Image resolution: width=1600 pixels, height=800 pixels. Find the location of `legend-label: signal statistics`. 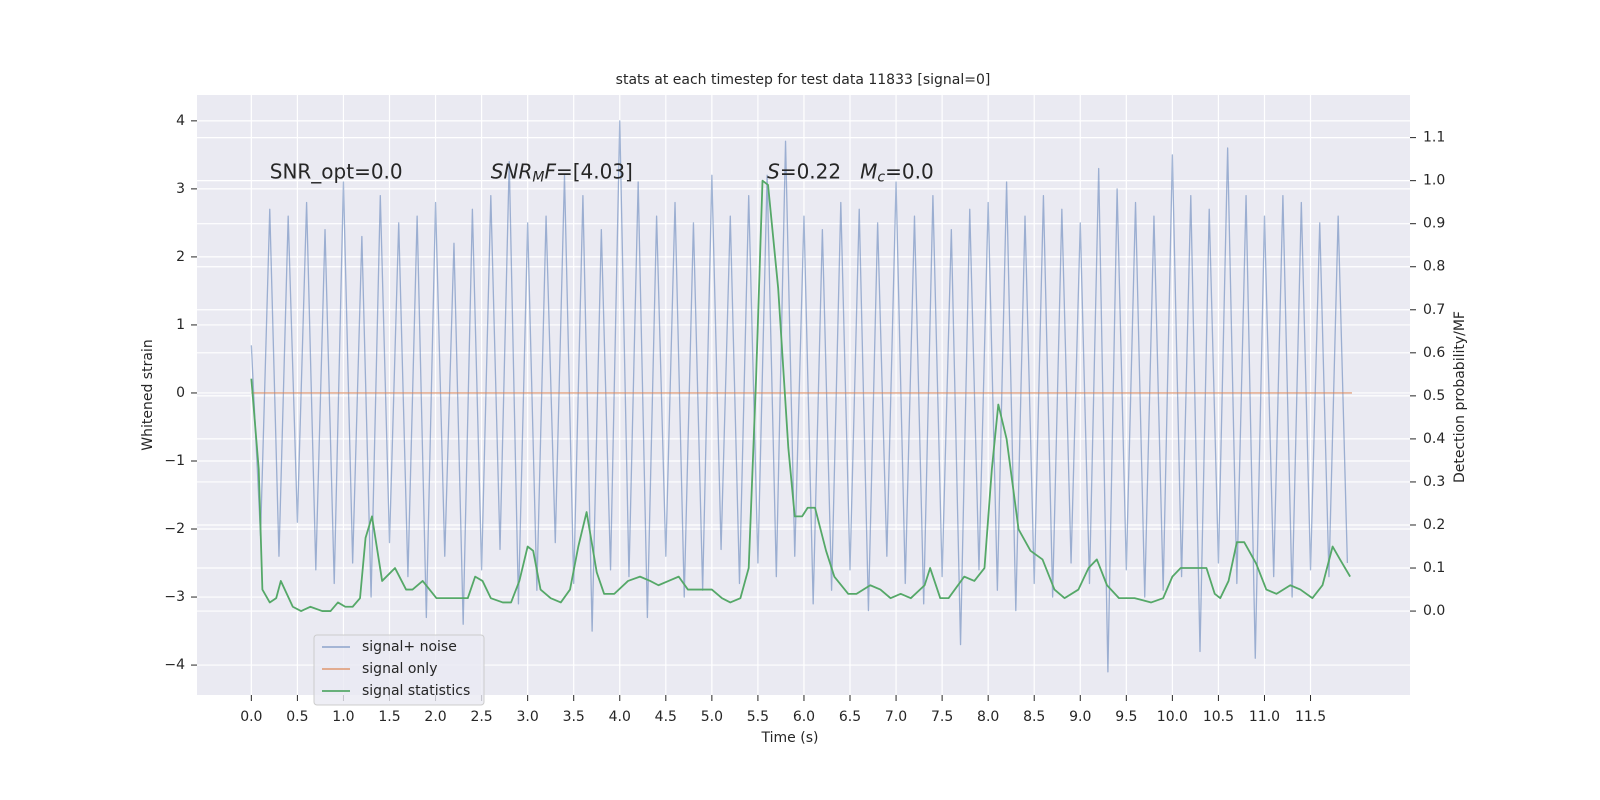

legend-label: signal statistics is located at coordinates (416, 691).